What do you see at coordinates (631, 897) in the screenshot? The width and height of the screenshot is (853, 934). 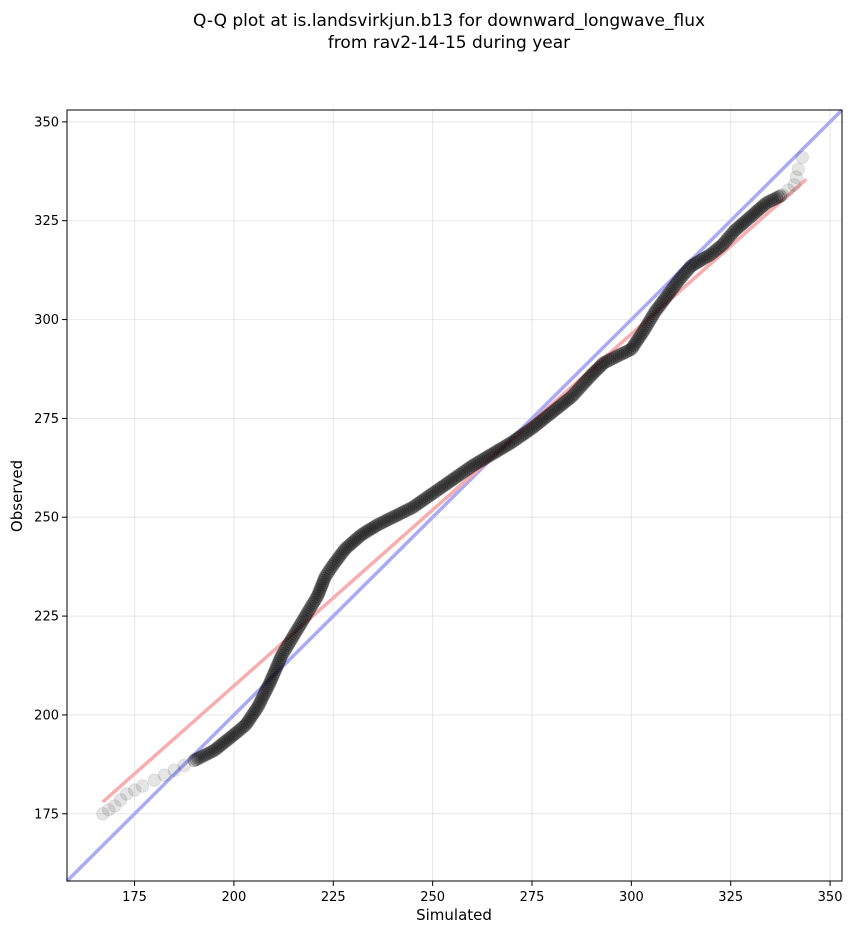 I see `x-tick-label-300: 300` at bounding box center [631, 897].